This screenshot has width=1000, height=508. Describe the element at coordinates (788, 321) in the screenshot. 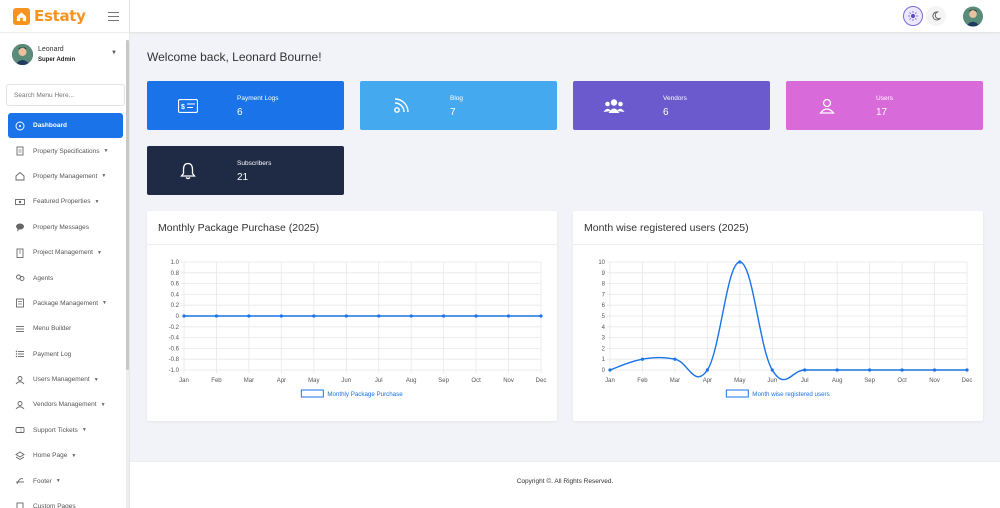

I see `series-line` at that location.